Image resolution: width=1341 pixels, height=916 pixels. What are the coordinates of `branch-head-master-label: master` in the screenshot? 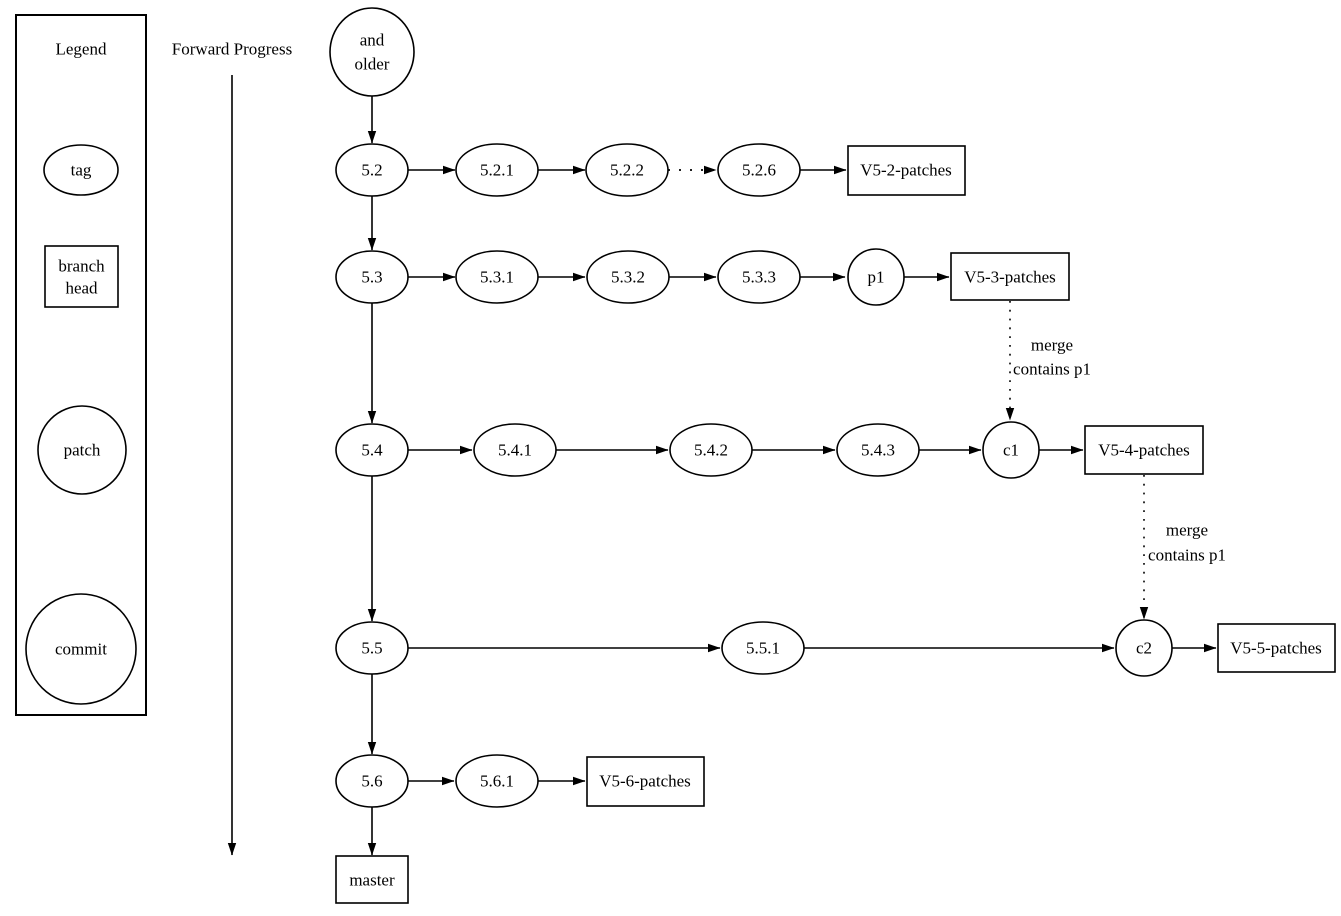 It's located at (372, 880).